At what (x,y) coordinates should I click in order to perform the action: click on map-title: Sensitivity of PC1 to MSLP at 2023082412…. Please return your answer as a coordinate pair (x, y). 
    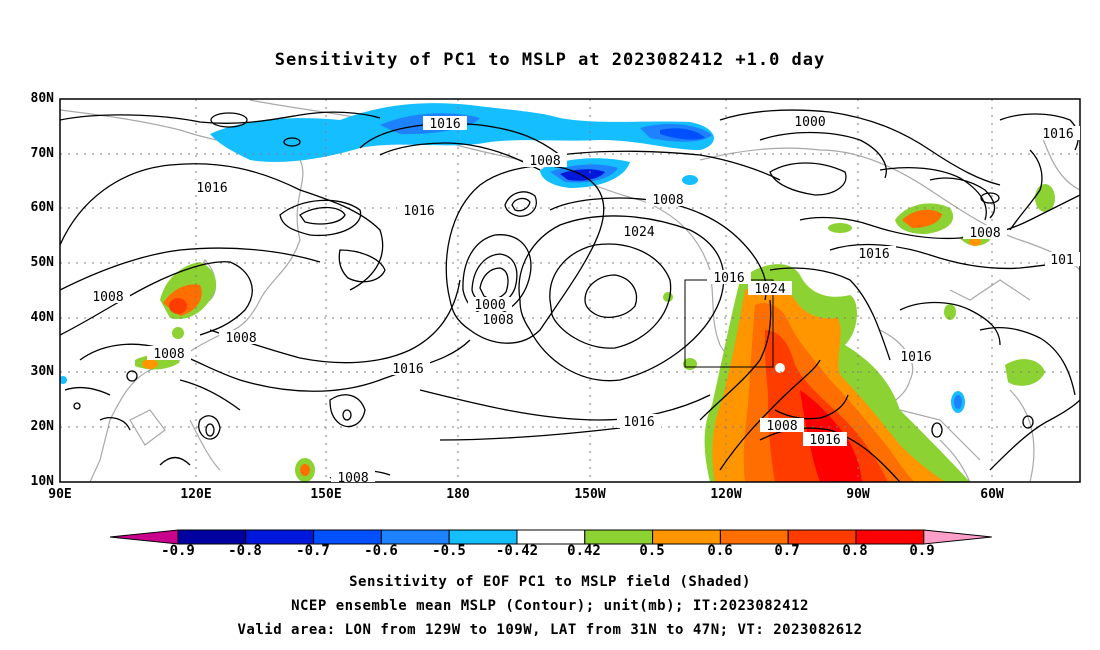
    Looking at the image, I should click on (550, 60).